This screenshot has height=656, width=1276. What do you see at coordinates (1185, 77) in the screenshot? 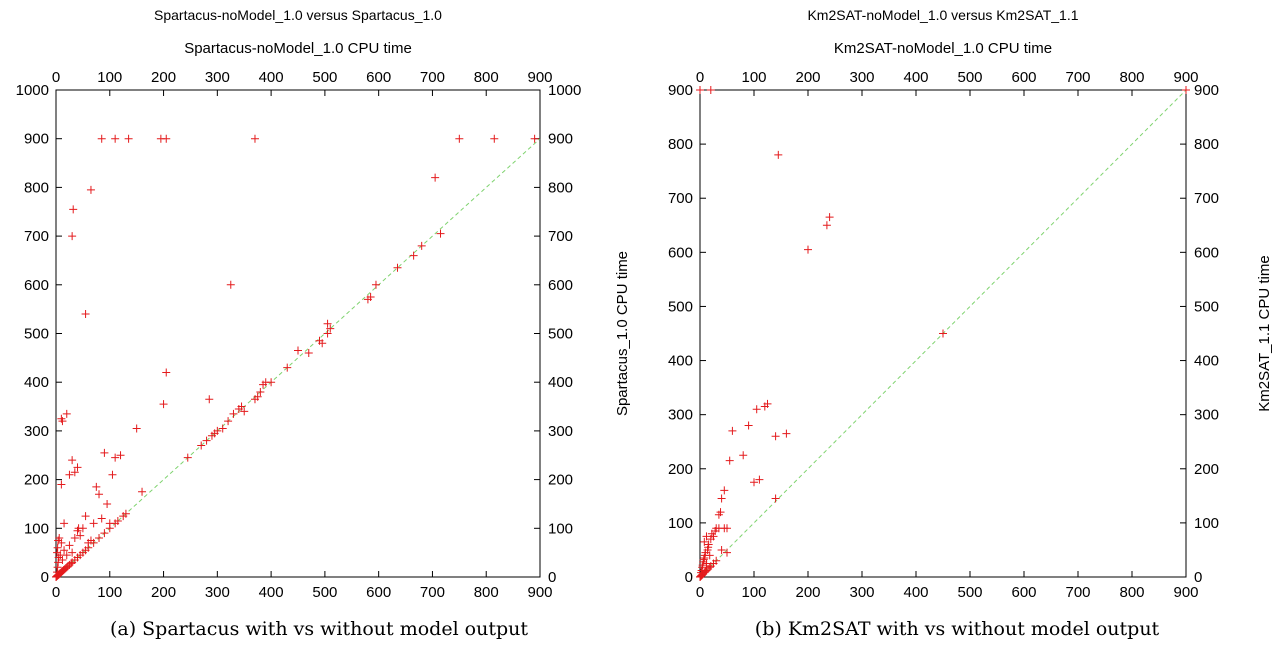
I see `x-tick-label-top: 900` at bounding box center [1185, 77].